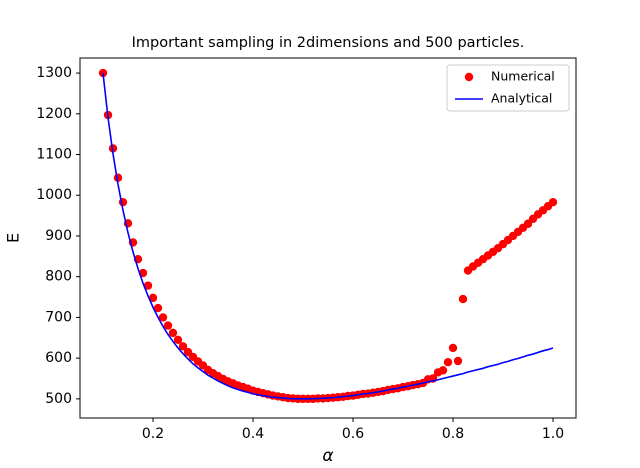  I want to click on legend-label: Analytical, so click(521, 98).